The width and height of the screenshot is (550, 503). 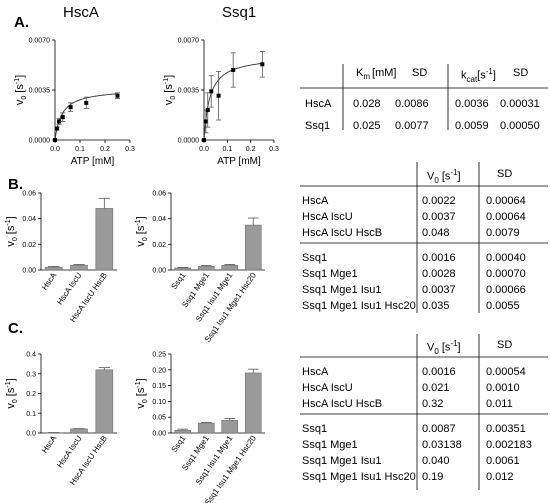 I want to click on a-hsca-ylabel-part-3: -1, so click(x=17, y=81).